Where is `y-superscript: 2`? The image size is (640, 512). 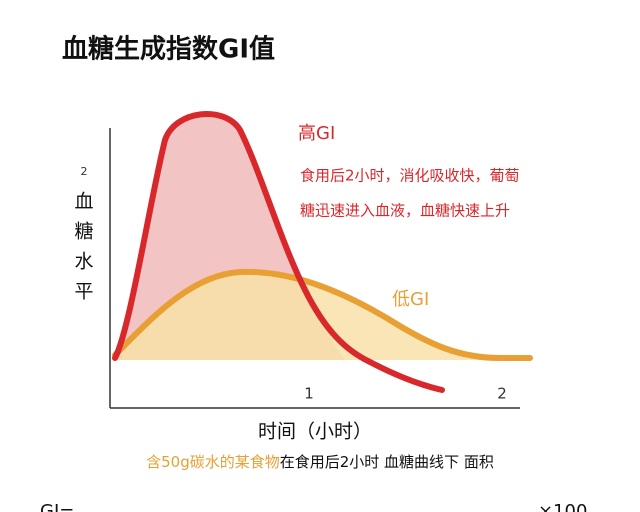 y-superscript: 2 is located at coordinates (84, 171).